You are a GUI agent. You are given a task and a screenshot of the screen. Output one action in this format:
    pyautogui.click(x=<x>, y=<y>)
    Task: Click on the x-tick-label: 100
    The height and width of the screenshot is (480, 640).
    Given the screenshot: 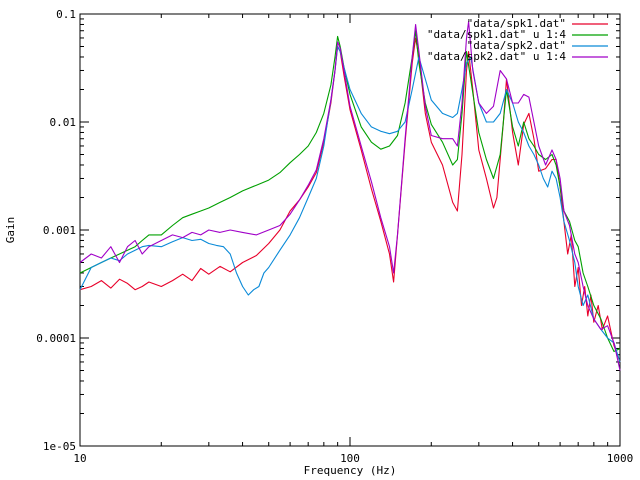 What is the action you would take?
    pyautogui.click(x=350, y=458)
    